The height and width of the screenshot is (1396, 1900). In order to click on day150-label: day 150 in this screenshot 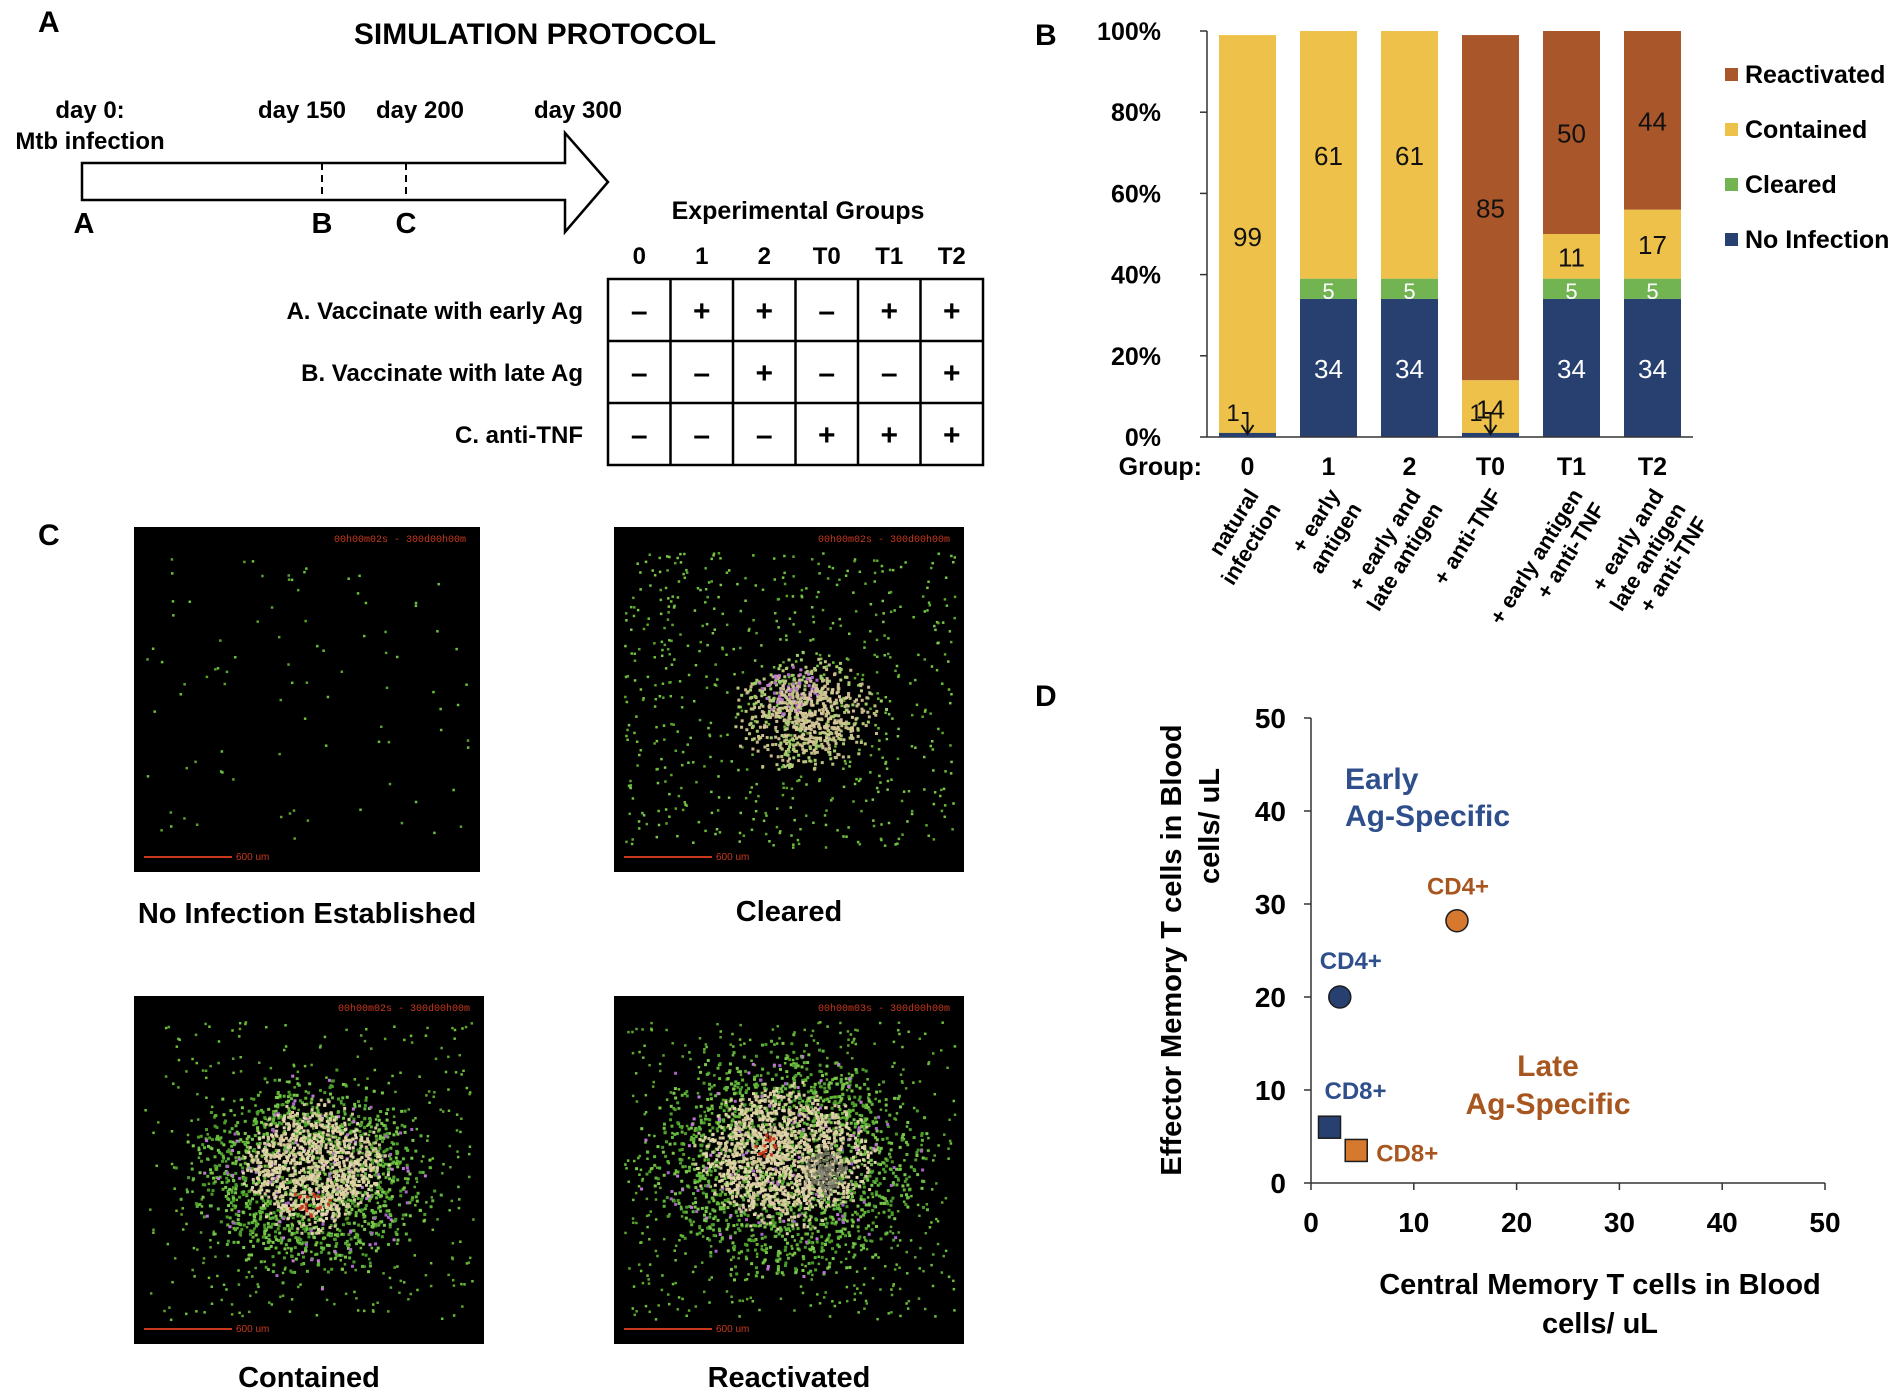, I will do `click(302, 110)`.